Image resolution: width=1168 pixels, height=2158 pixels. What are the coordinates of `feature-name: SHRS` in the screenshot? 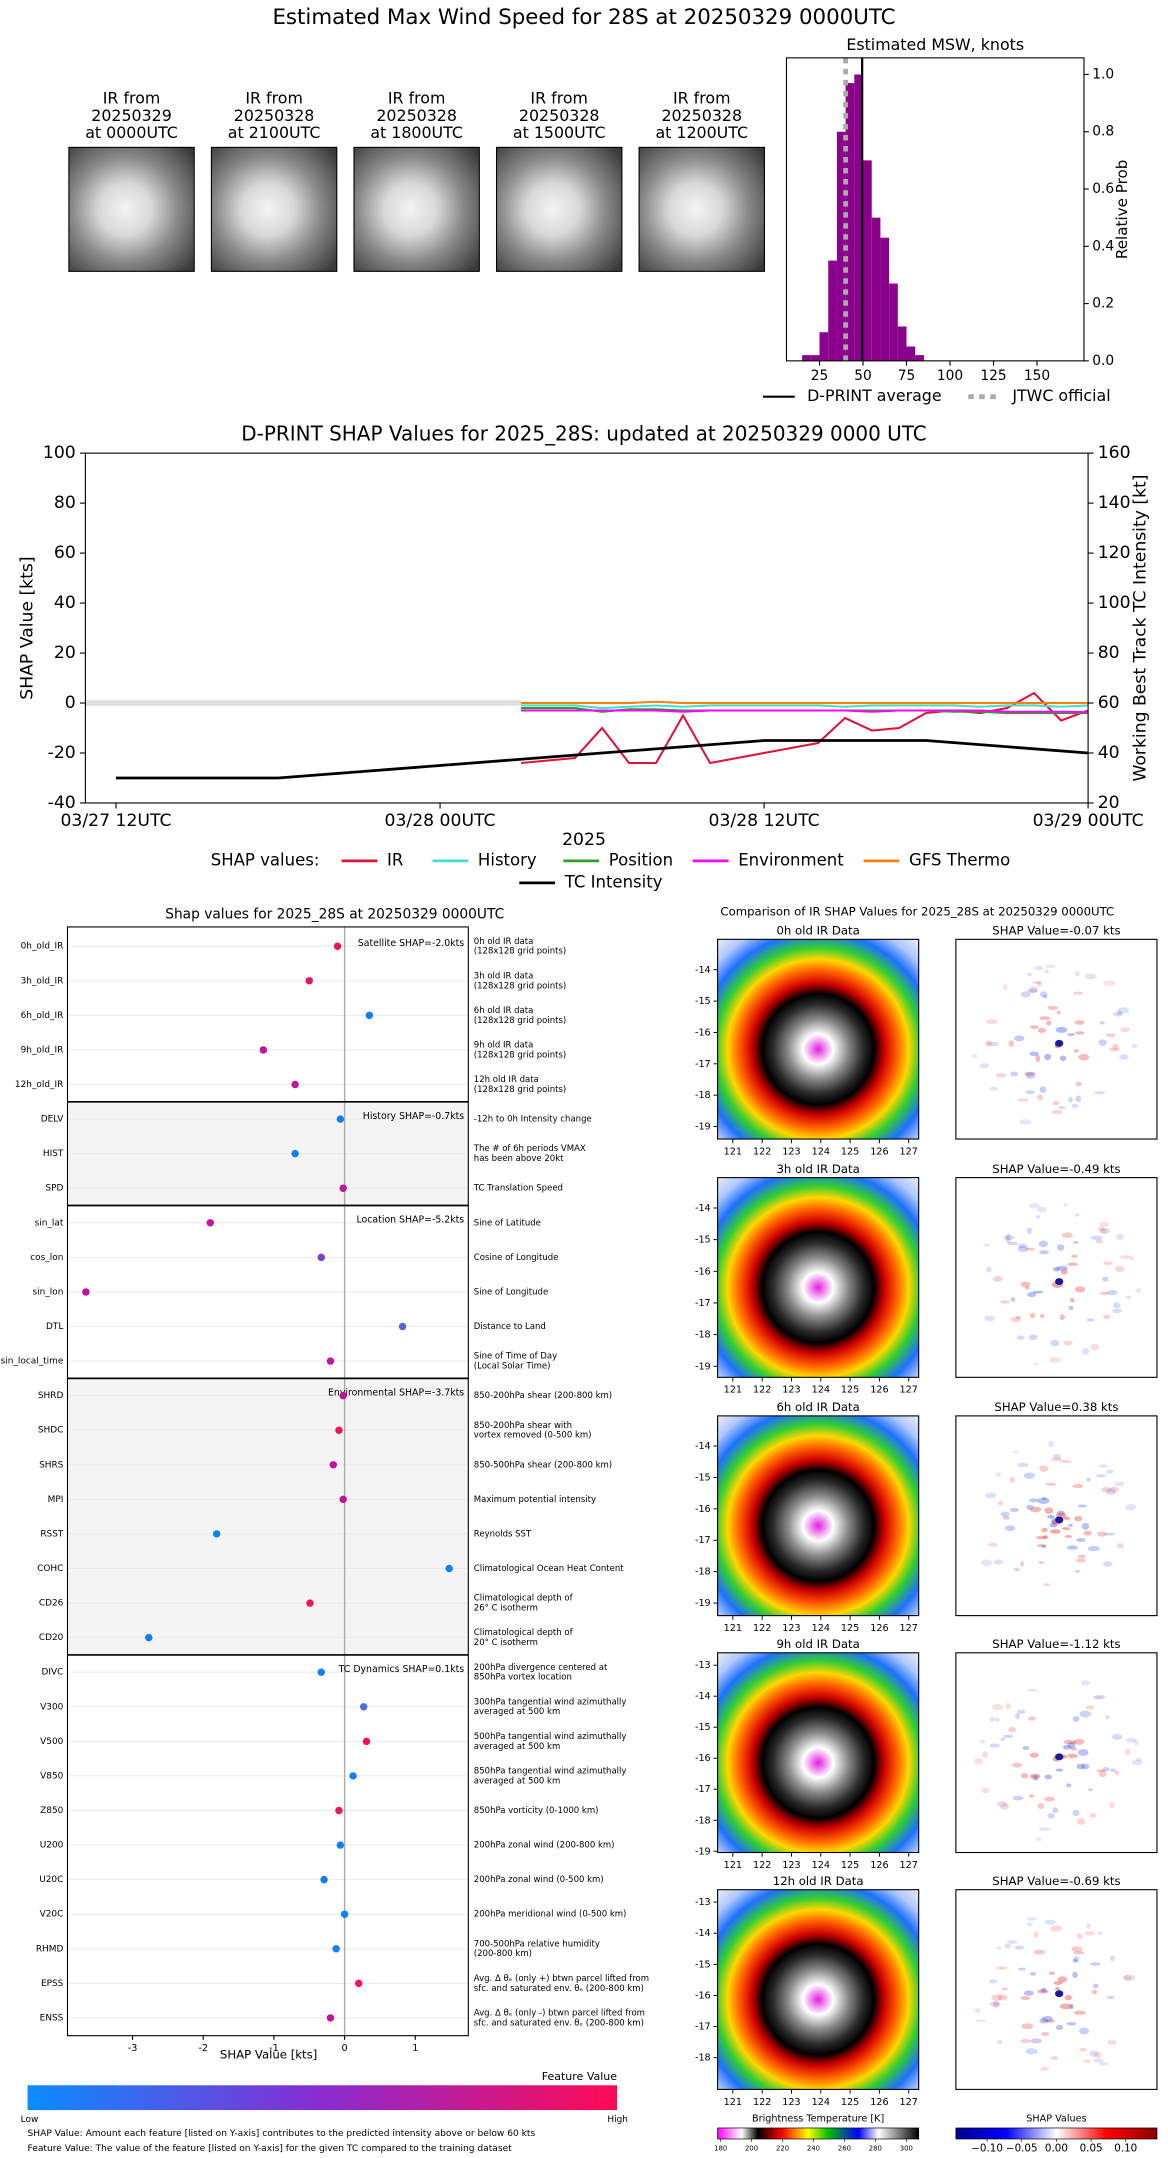 It's located at (51, 1465).